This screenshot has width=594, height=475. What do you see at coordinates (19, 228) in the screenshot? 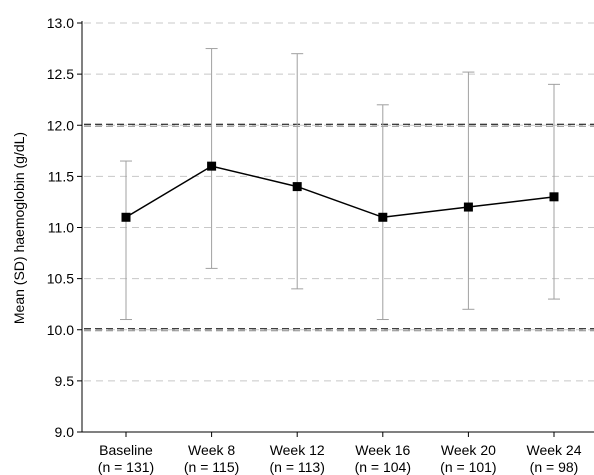
I see `y-axis-label: Mean (SD) haemoglobin (g/dL)` at bounding box center [19, 228].